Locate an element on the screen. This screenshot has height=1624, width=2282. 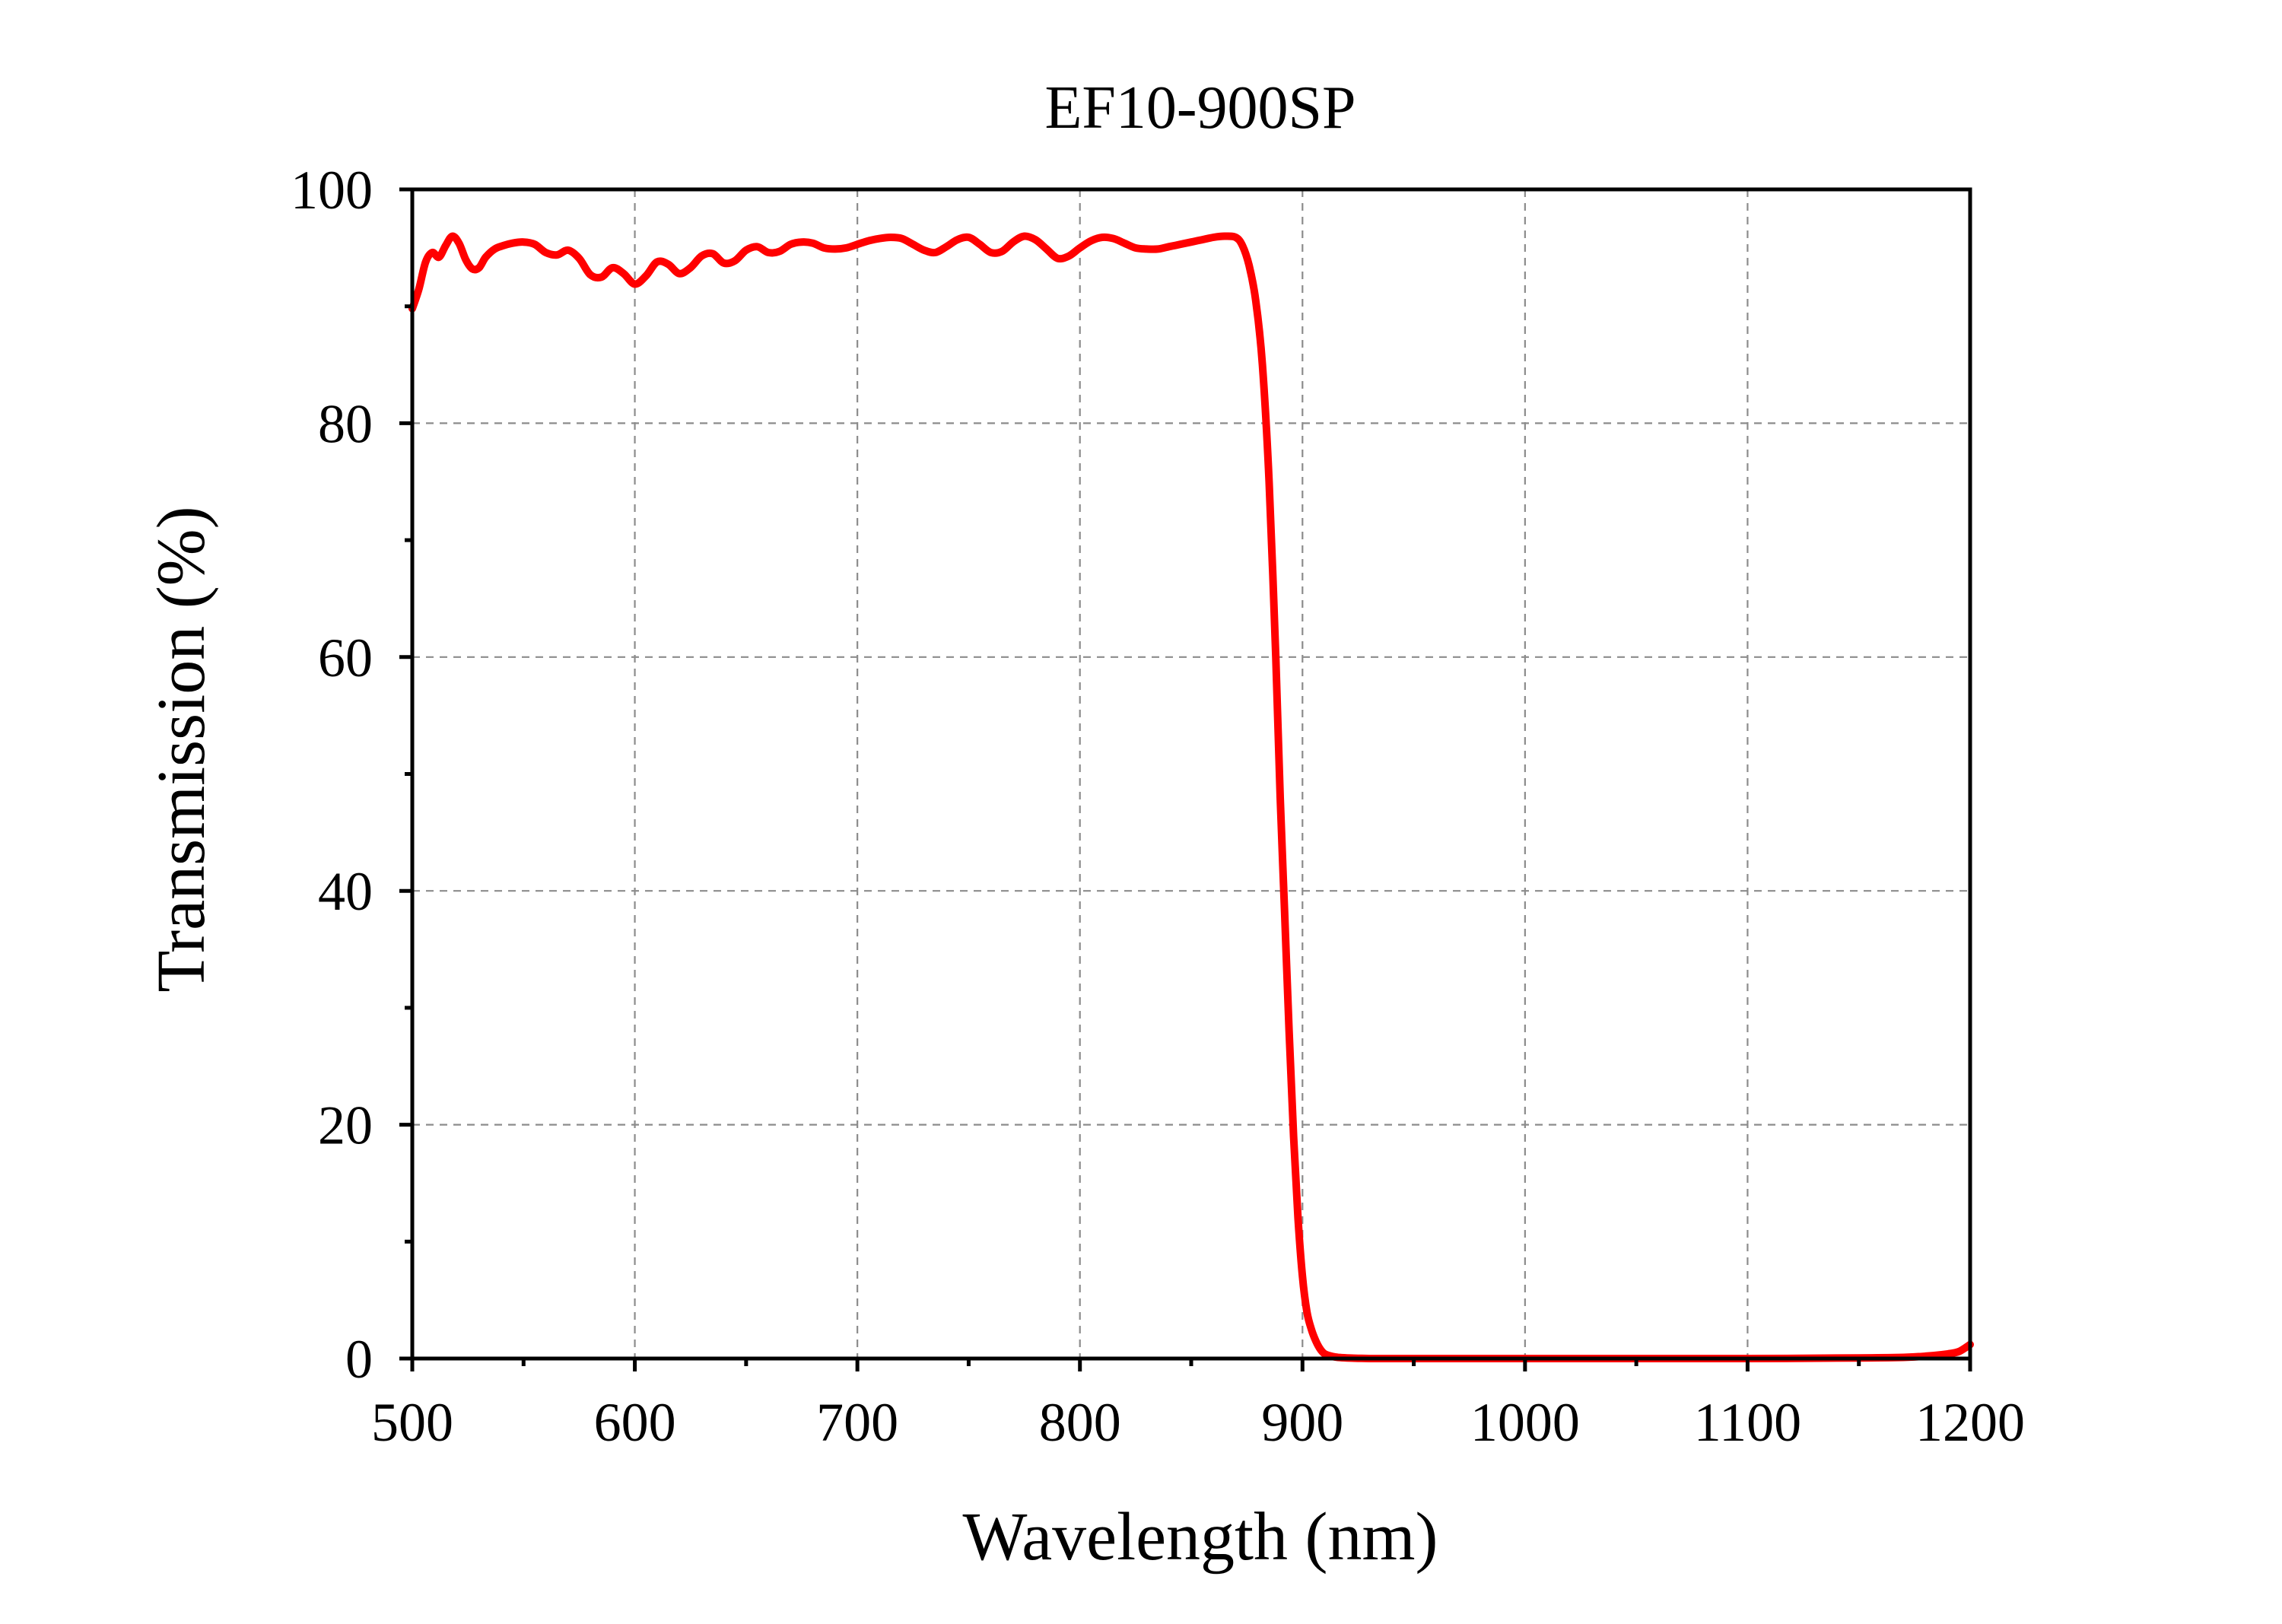
chart-title: EF10-900SP is located at coordinates (1200, 108).